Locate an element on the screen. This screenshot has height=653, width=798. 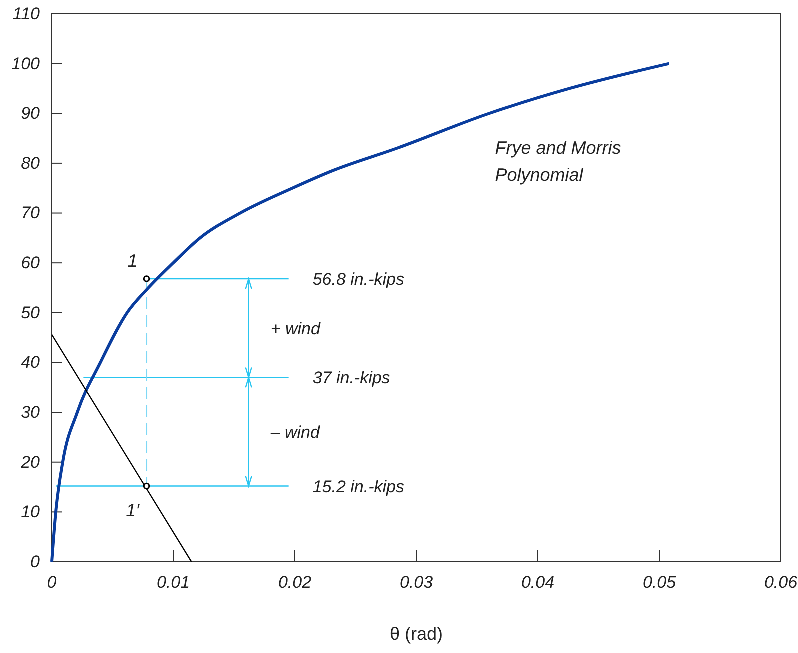
y-tick-label: 90 is located at coordinates (31, 114).